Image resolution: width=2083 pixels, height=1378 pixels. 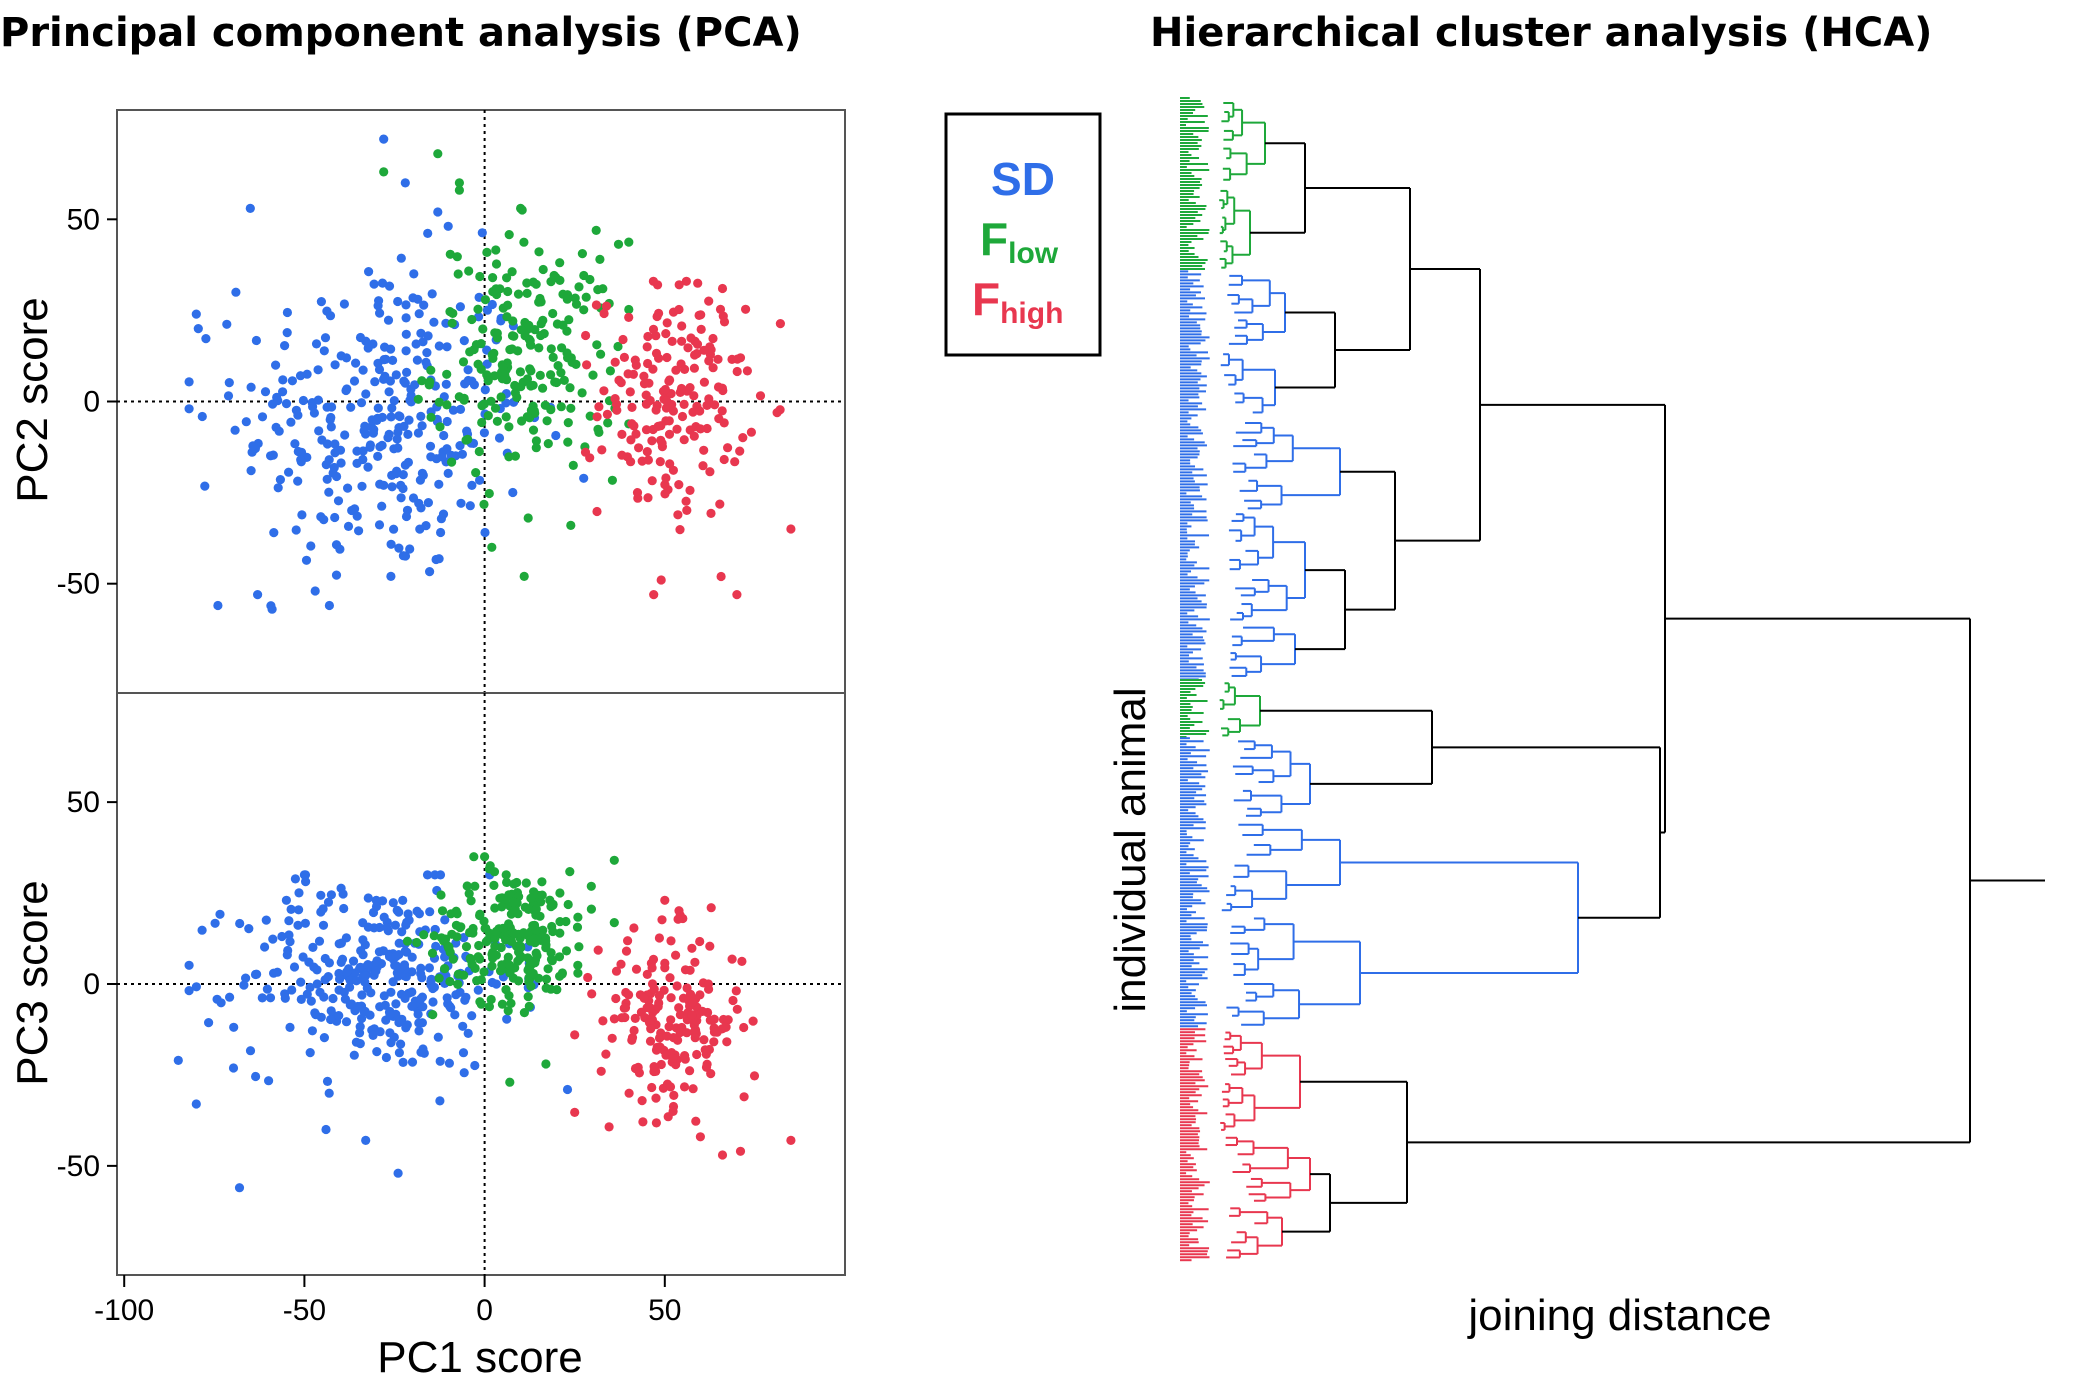 What do you see at coordinates (83, 219) in the screenshot?
I see `y-tick-label: 50` at bounding box center [83, 219].